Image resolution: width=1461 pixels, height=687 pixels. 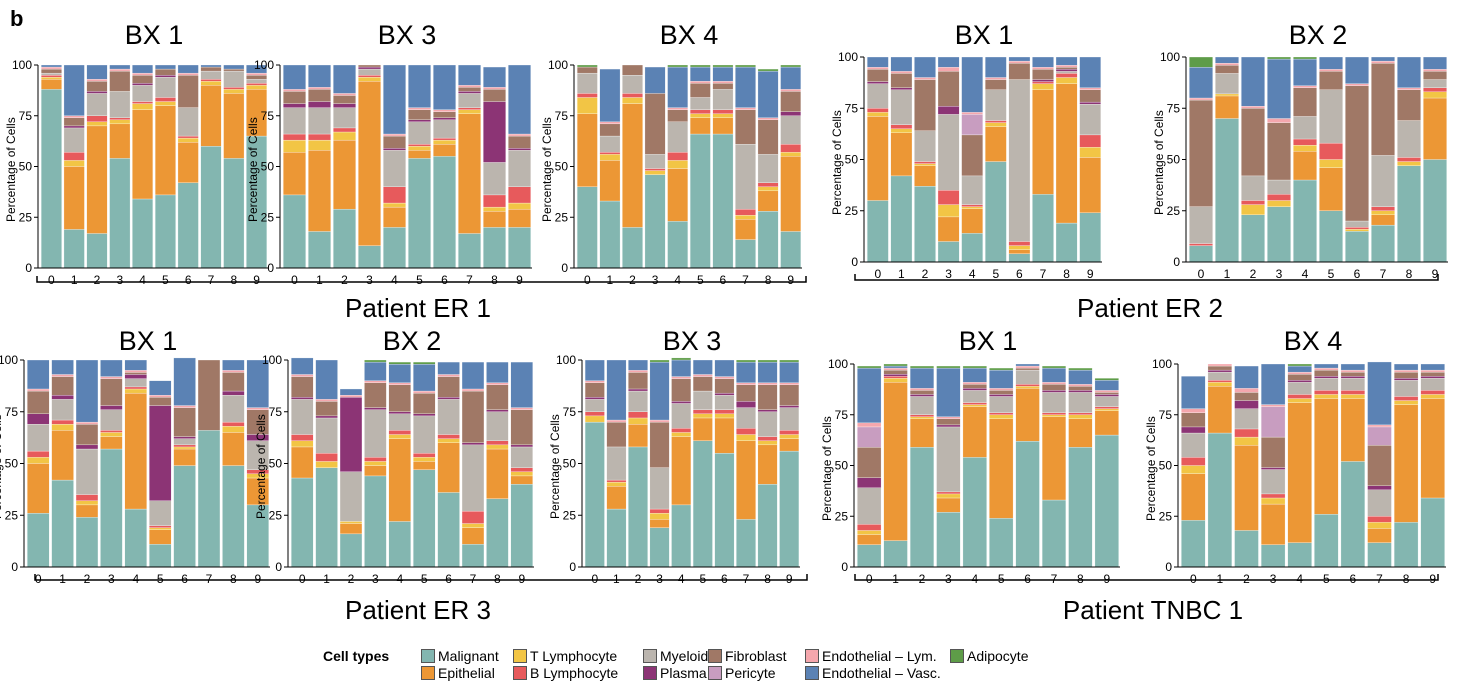 What do you see at coordinates (428, 656) in the screenshot?
I see `legend-swatch` at bounding box center [428, 656].